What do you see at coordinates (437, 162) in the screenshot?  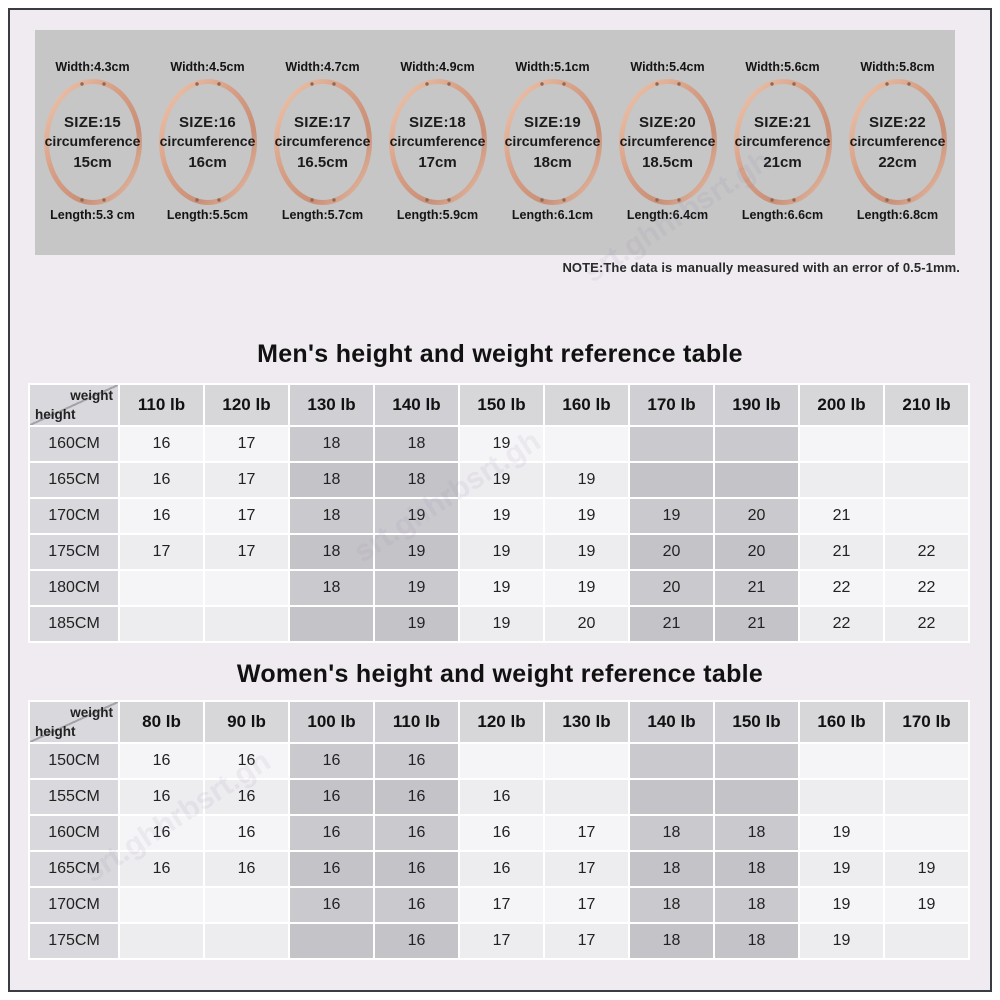 I see `bangle-circumference-value: 17cm` at bounding box center [437, 162].